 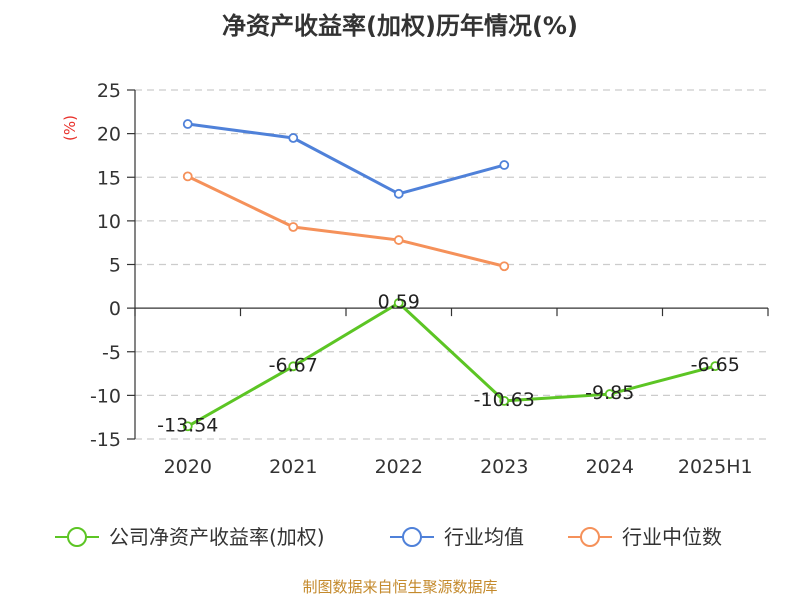 What do you see at coordinates (109, 91) in the screenshot?
I see `y-tick-label: 25` at bounding box center [109, 91].